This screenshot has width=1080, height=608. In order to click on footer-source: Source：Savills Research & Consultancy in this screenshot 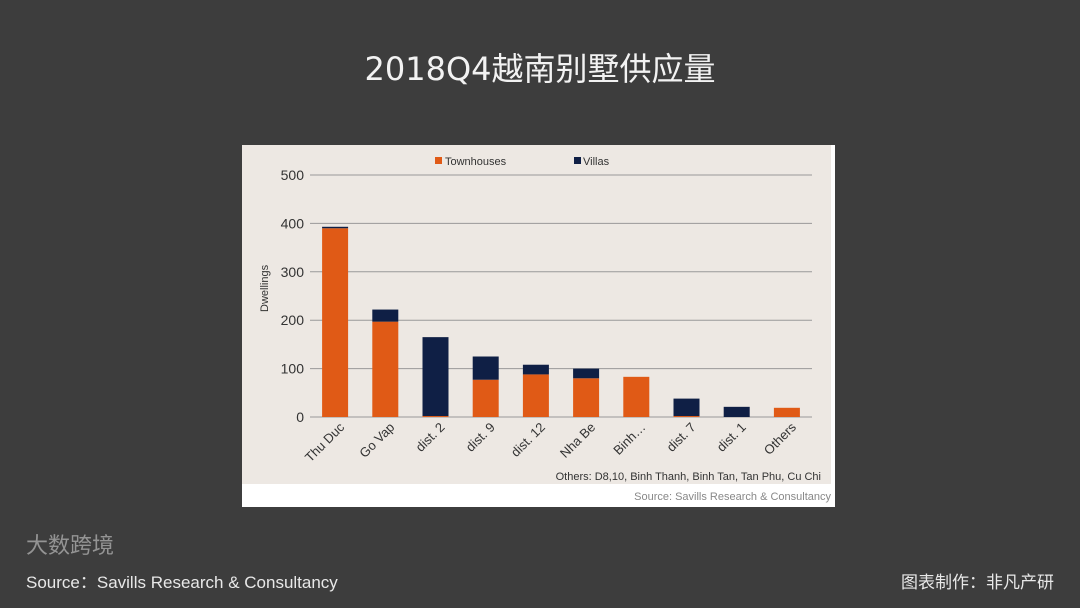, I will do `click(182, 582)`.